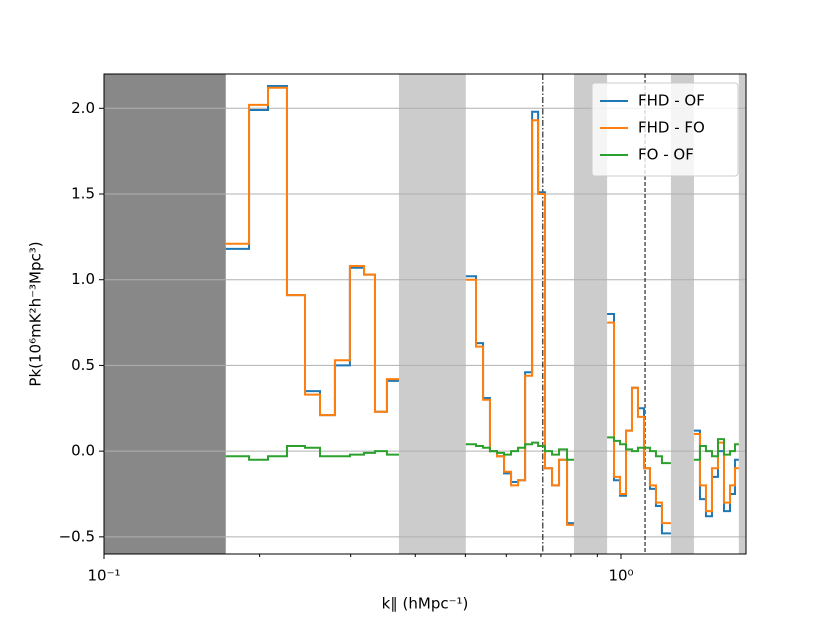 This screenshot has height=623, width=830. I want to click on y-tick-label: 1.5, so click(83, 194).